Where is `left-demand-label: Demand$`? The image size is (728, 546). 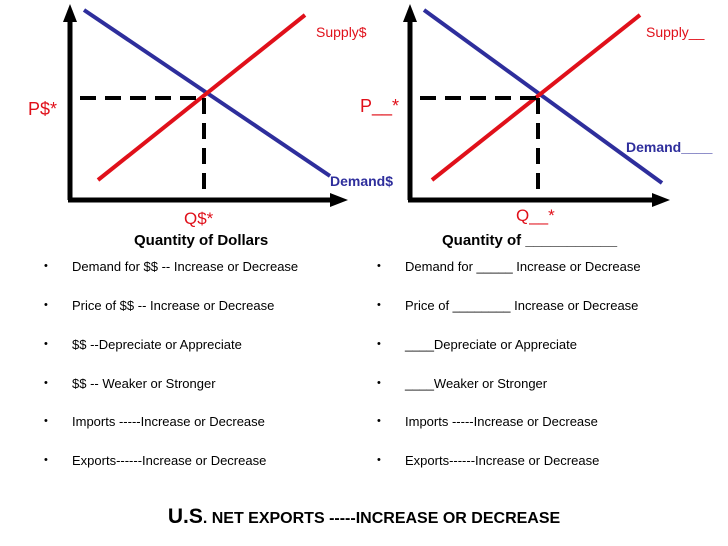 left-demand-label: Demand$ is located at coordinates (362, 181).